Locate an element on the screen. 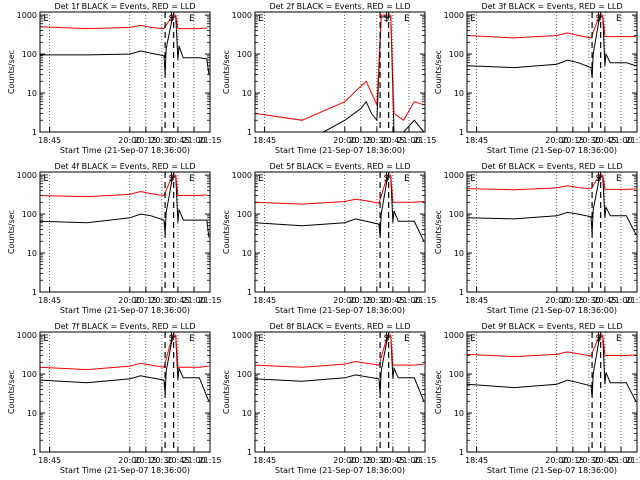 This screenshot has height=480, width=640. panel-title: Det 7f BLACK = Events, RED = LLD is located at coordinates (124, 326).